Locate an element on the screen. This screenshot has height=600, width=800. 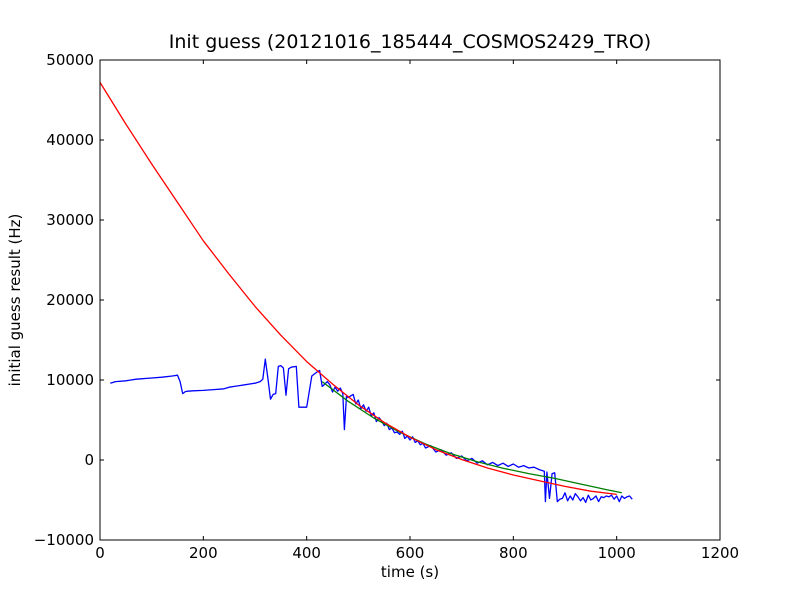
x-tick-label: 0 is located at coordinates (100, 553).